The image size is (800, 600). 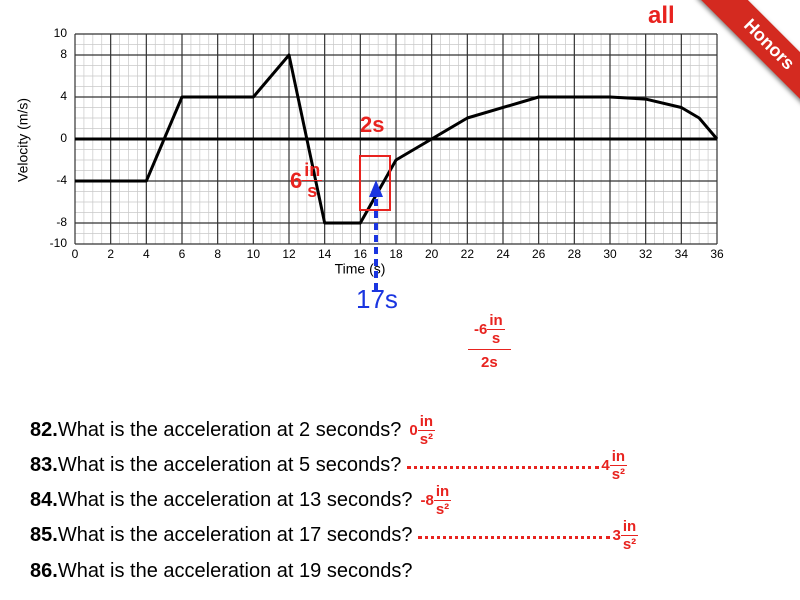 I want to click on y-tick-label: 0, so click(x=63, y=138).